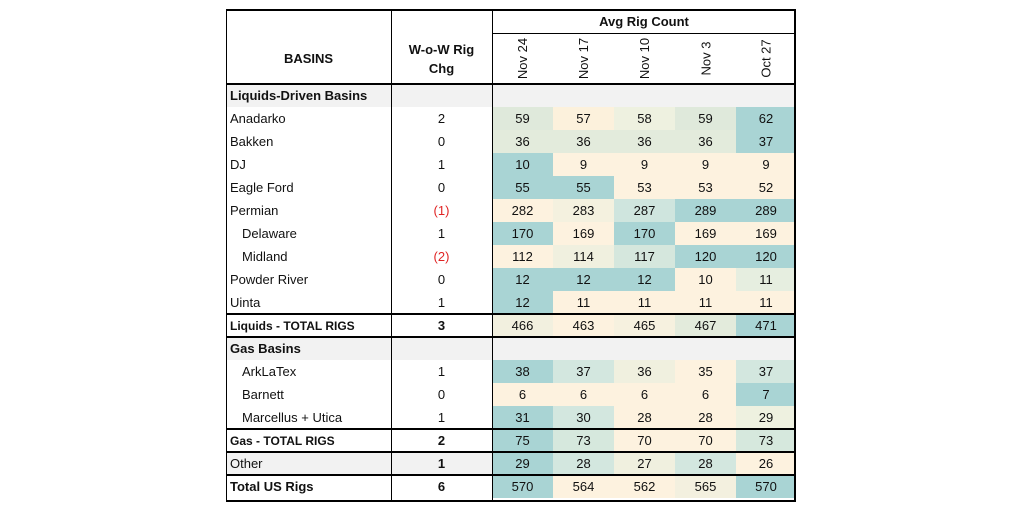  What do you see at coordinates (522, 233) in the screenshot?
I see `rig-count-cell: 170` at bounding box center [522, 233].